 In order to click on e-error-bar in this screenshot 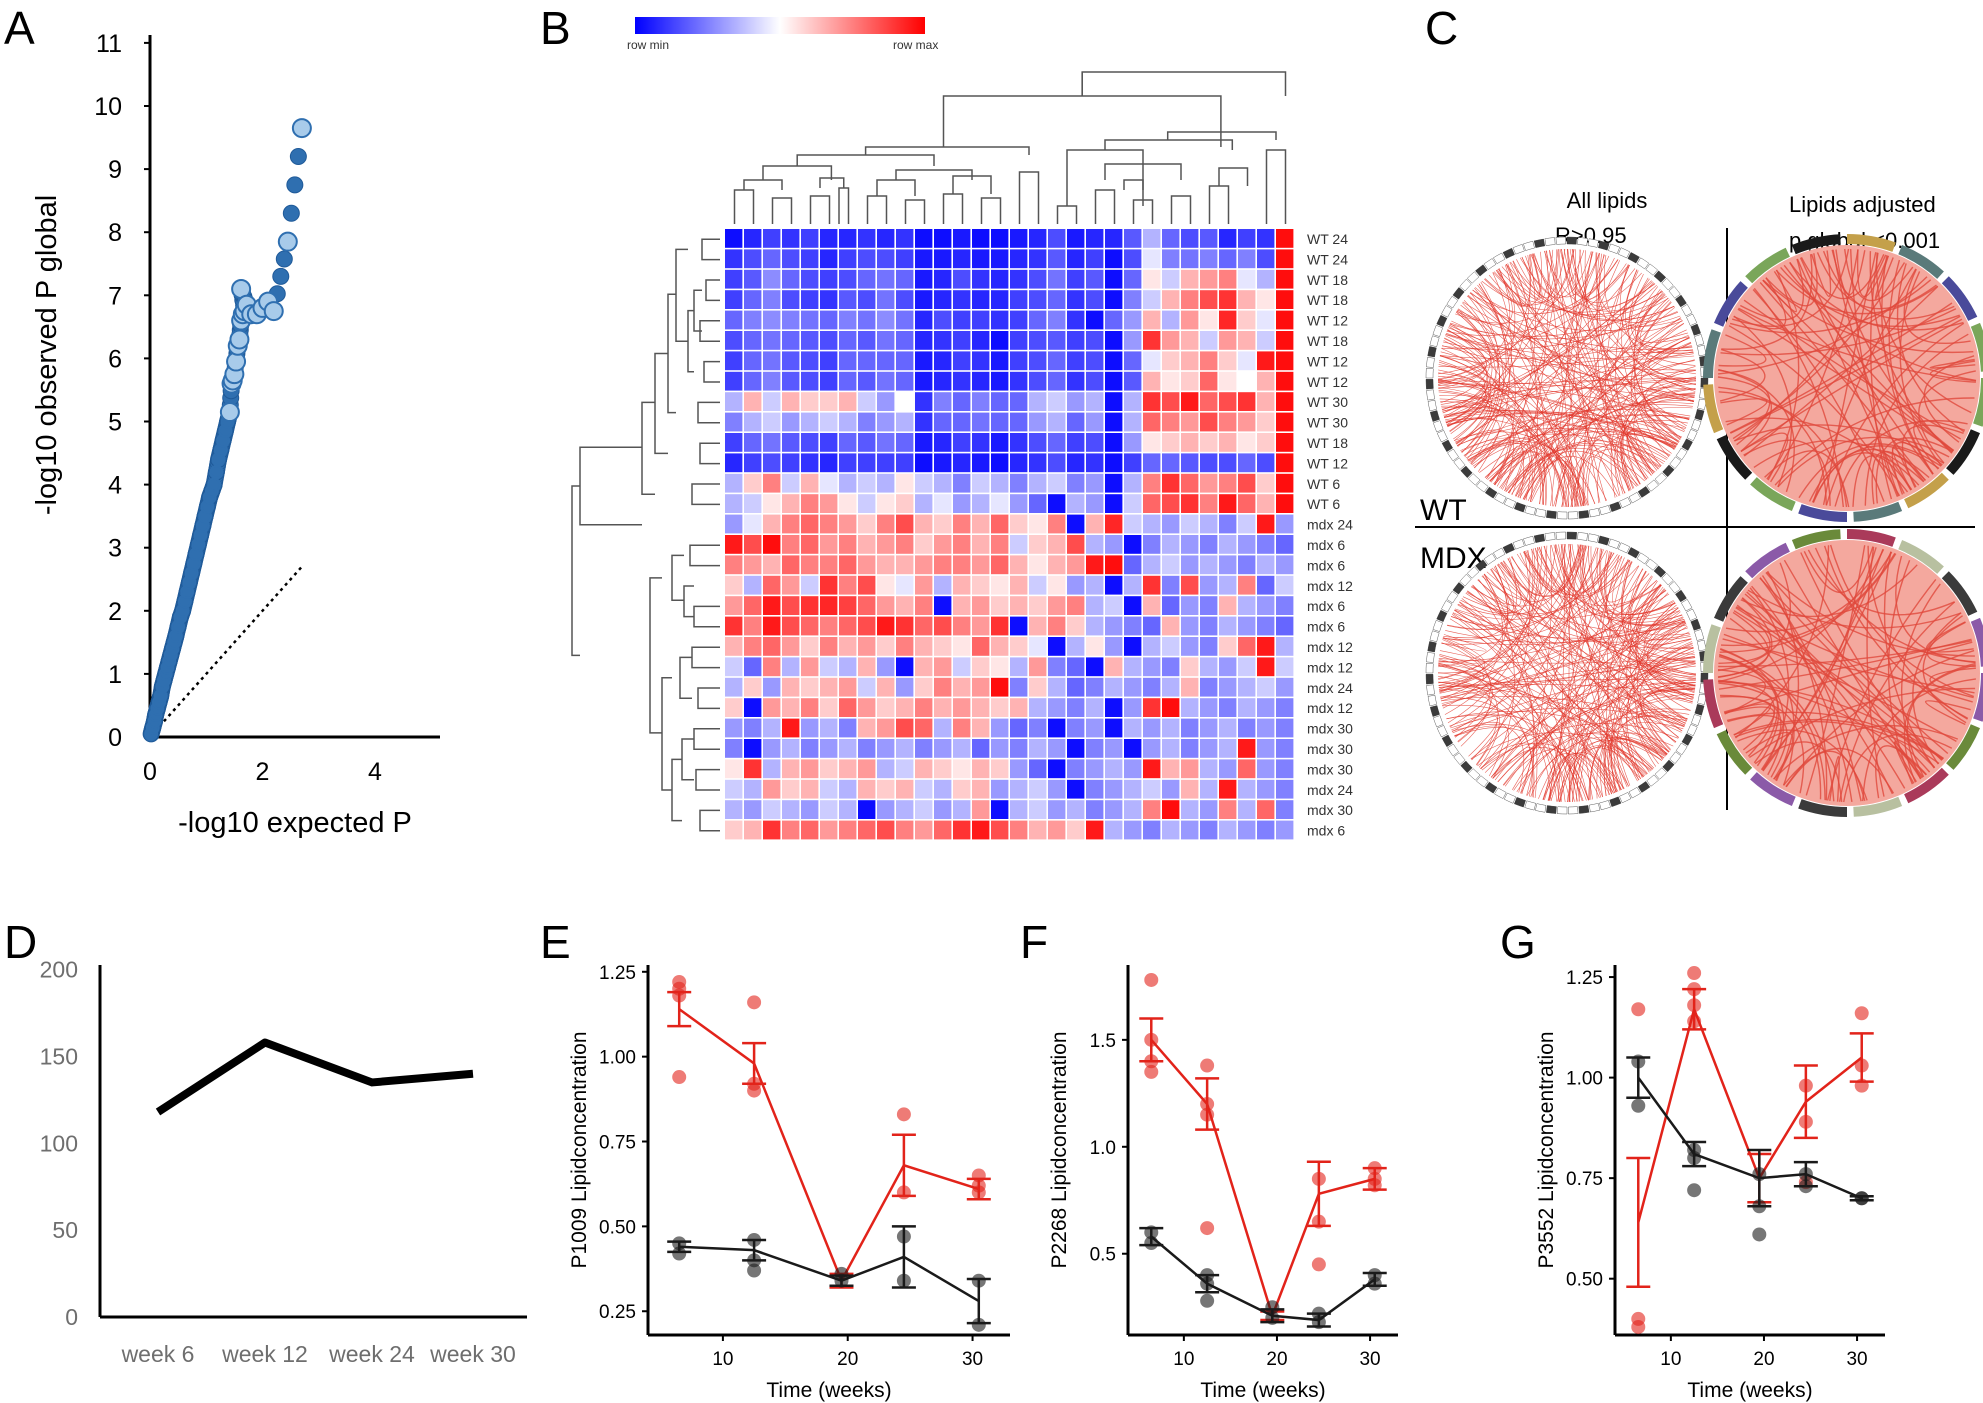, I will do `click(754, 1250)`.